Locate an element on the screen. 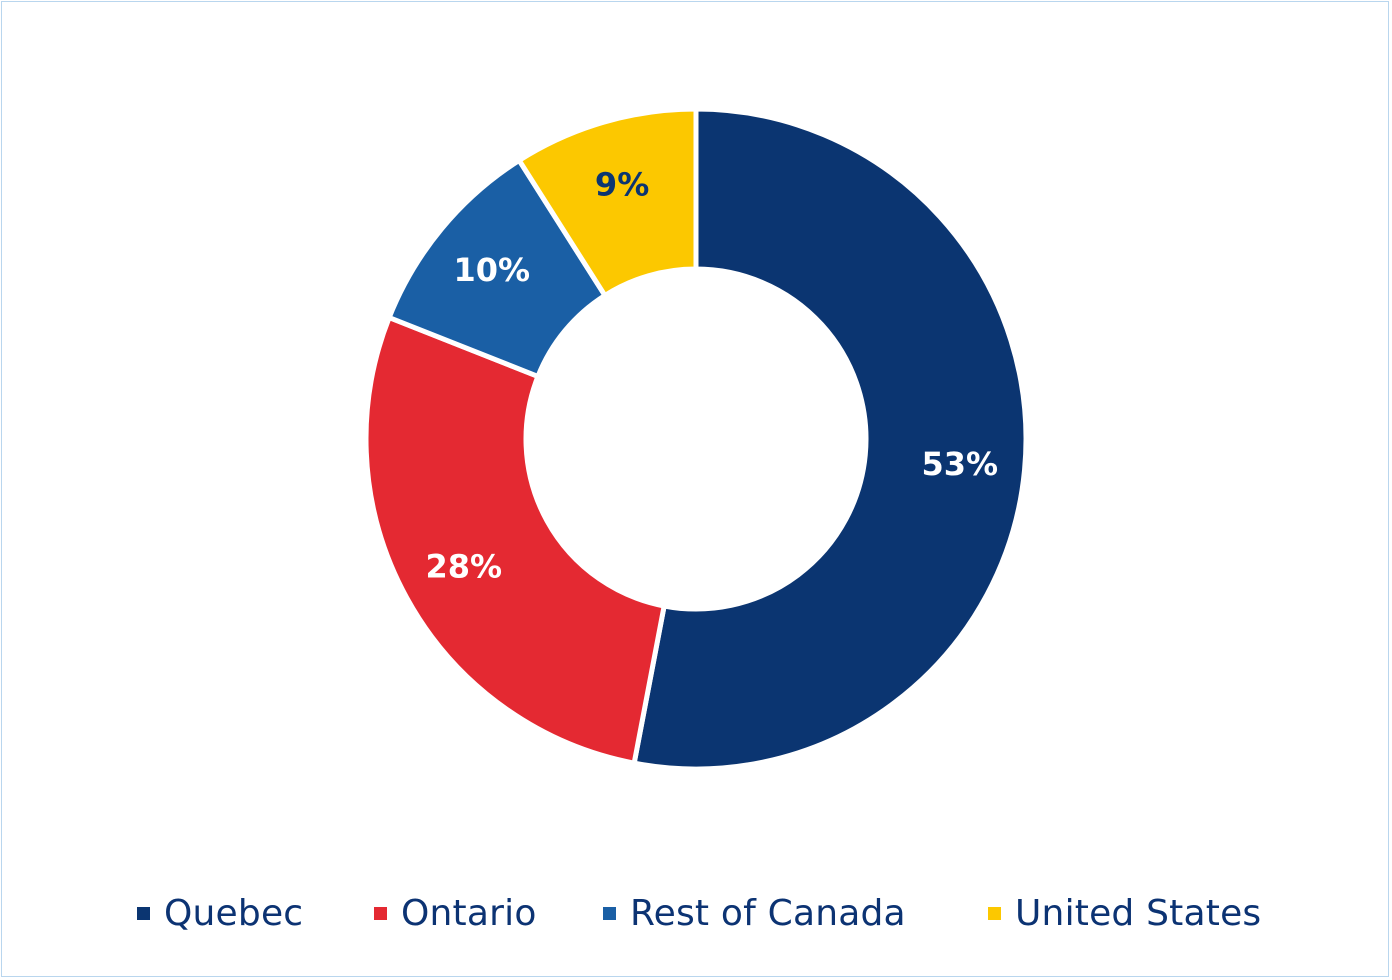 The height and width of the screenshot is (980, 1392). legend-label: Quebec is located at coordinates (234, 913).